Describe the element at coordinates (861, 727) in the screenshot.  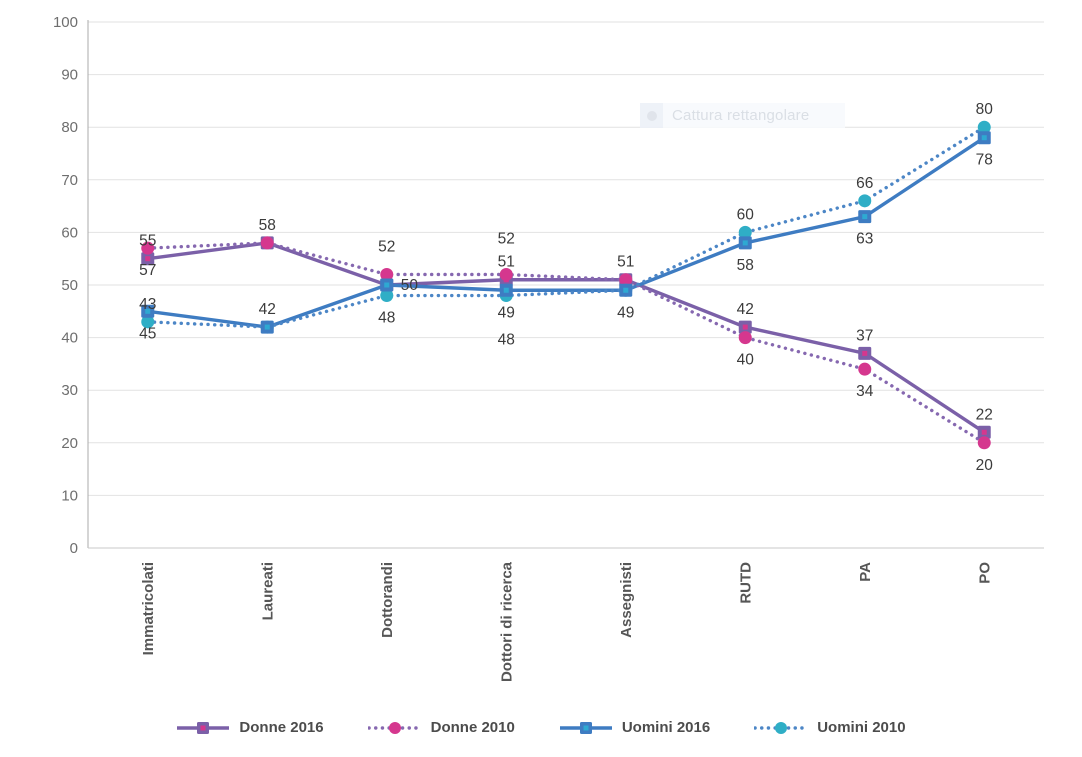
I see `legend-label-uomini-2010: Uomini 2010` at that location.